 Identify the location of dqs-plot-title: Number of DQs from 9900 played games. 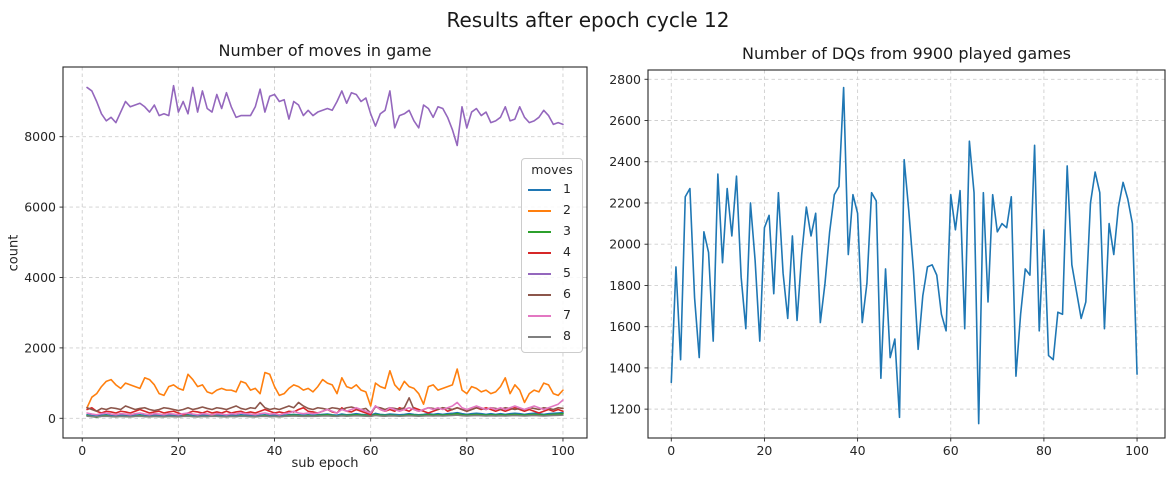
(906, 53).